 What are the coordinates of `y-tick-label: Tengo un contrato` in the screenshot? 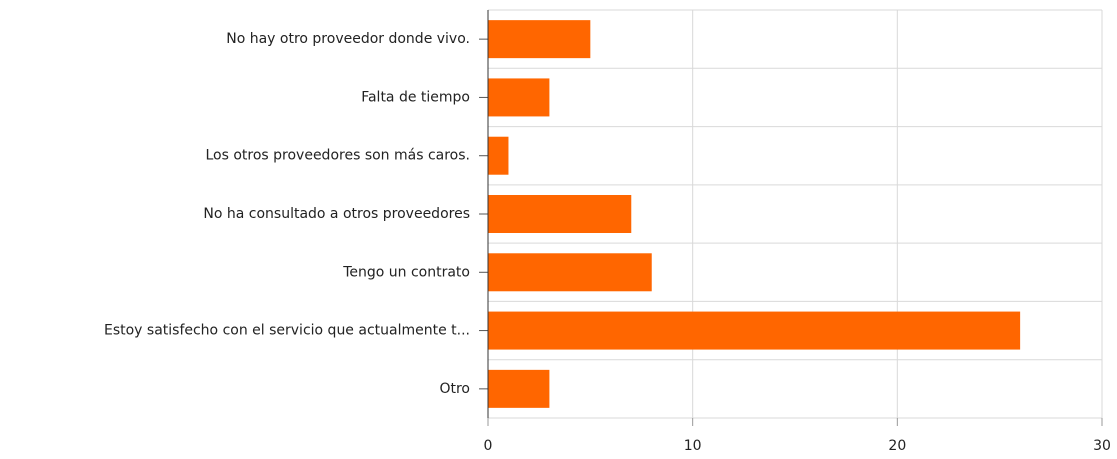 It's located at (406, 272).